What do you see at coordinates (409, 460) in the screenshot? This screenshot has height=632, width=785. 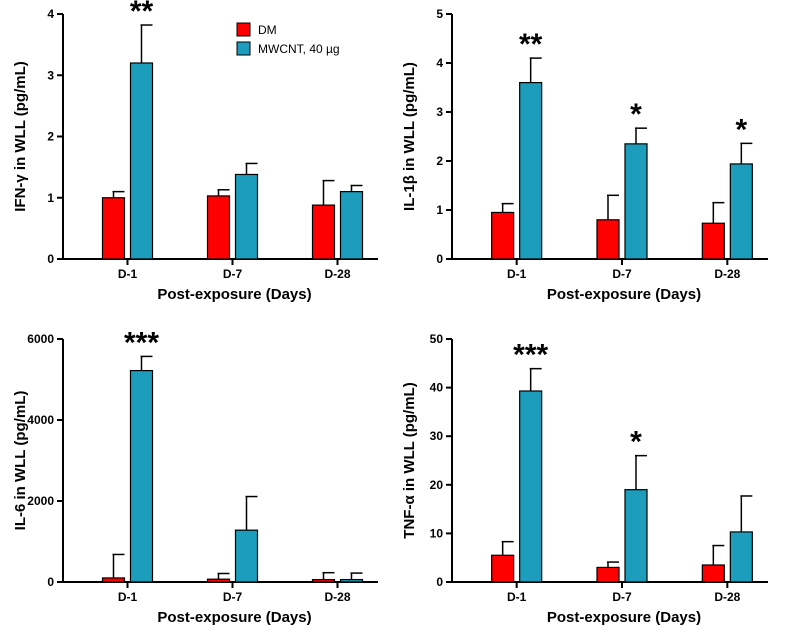 I see `y-axis-title: TNF-α in WLL (pg/mL)` at bounding box center [409, 460].